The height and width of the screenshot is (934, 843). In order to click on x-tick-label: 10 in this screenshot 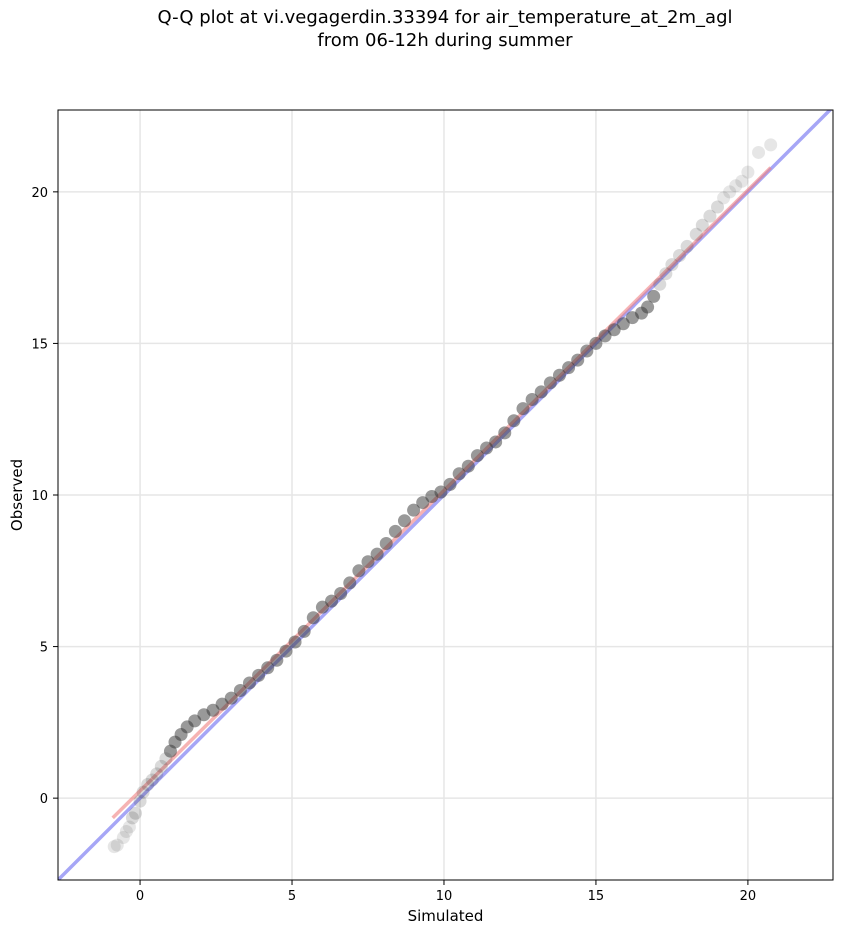, I will do `click(444, 896)`.